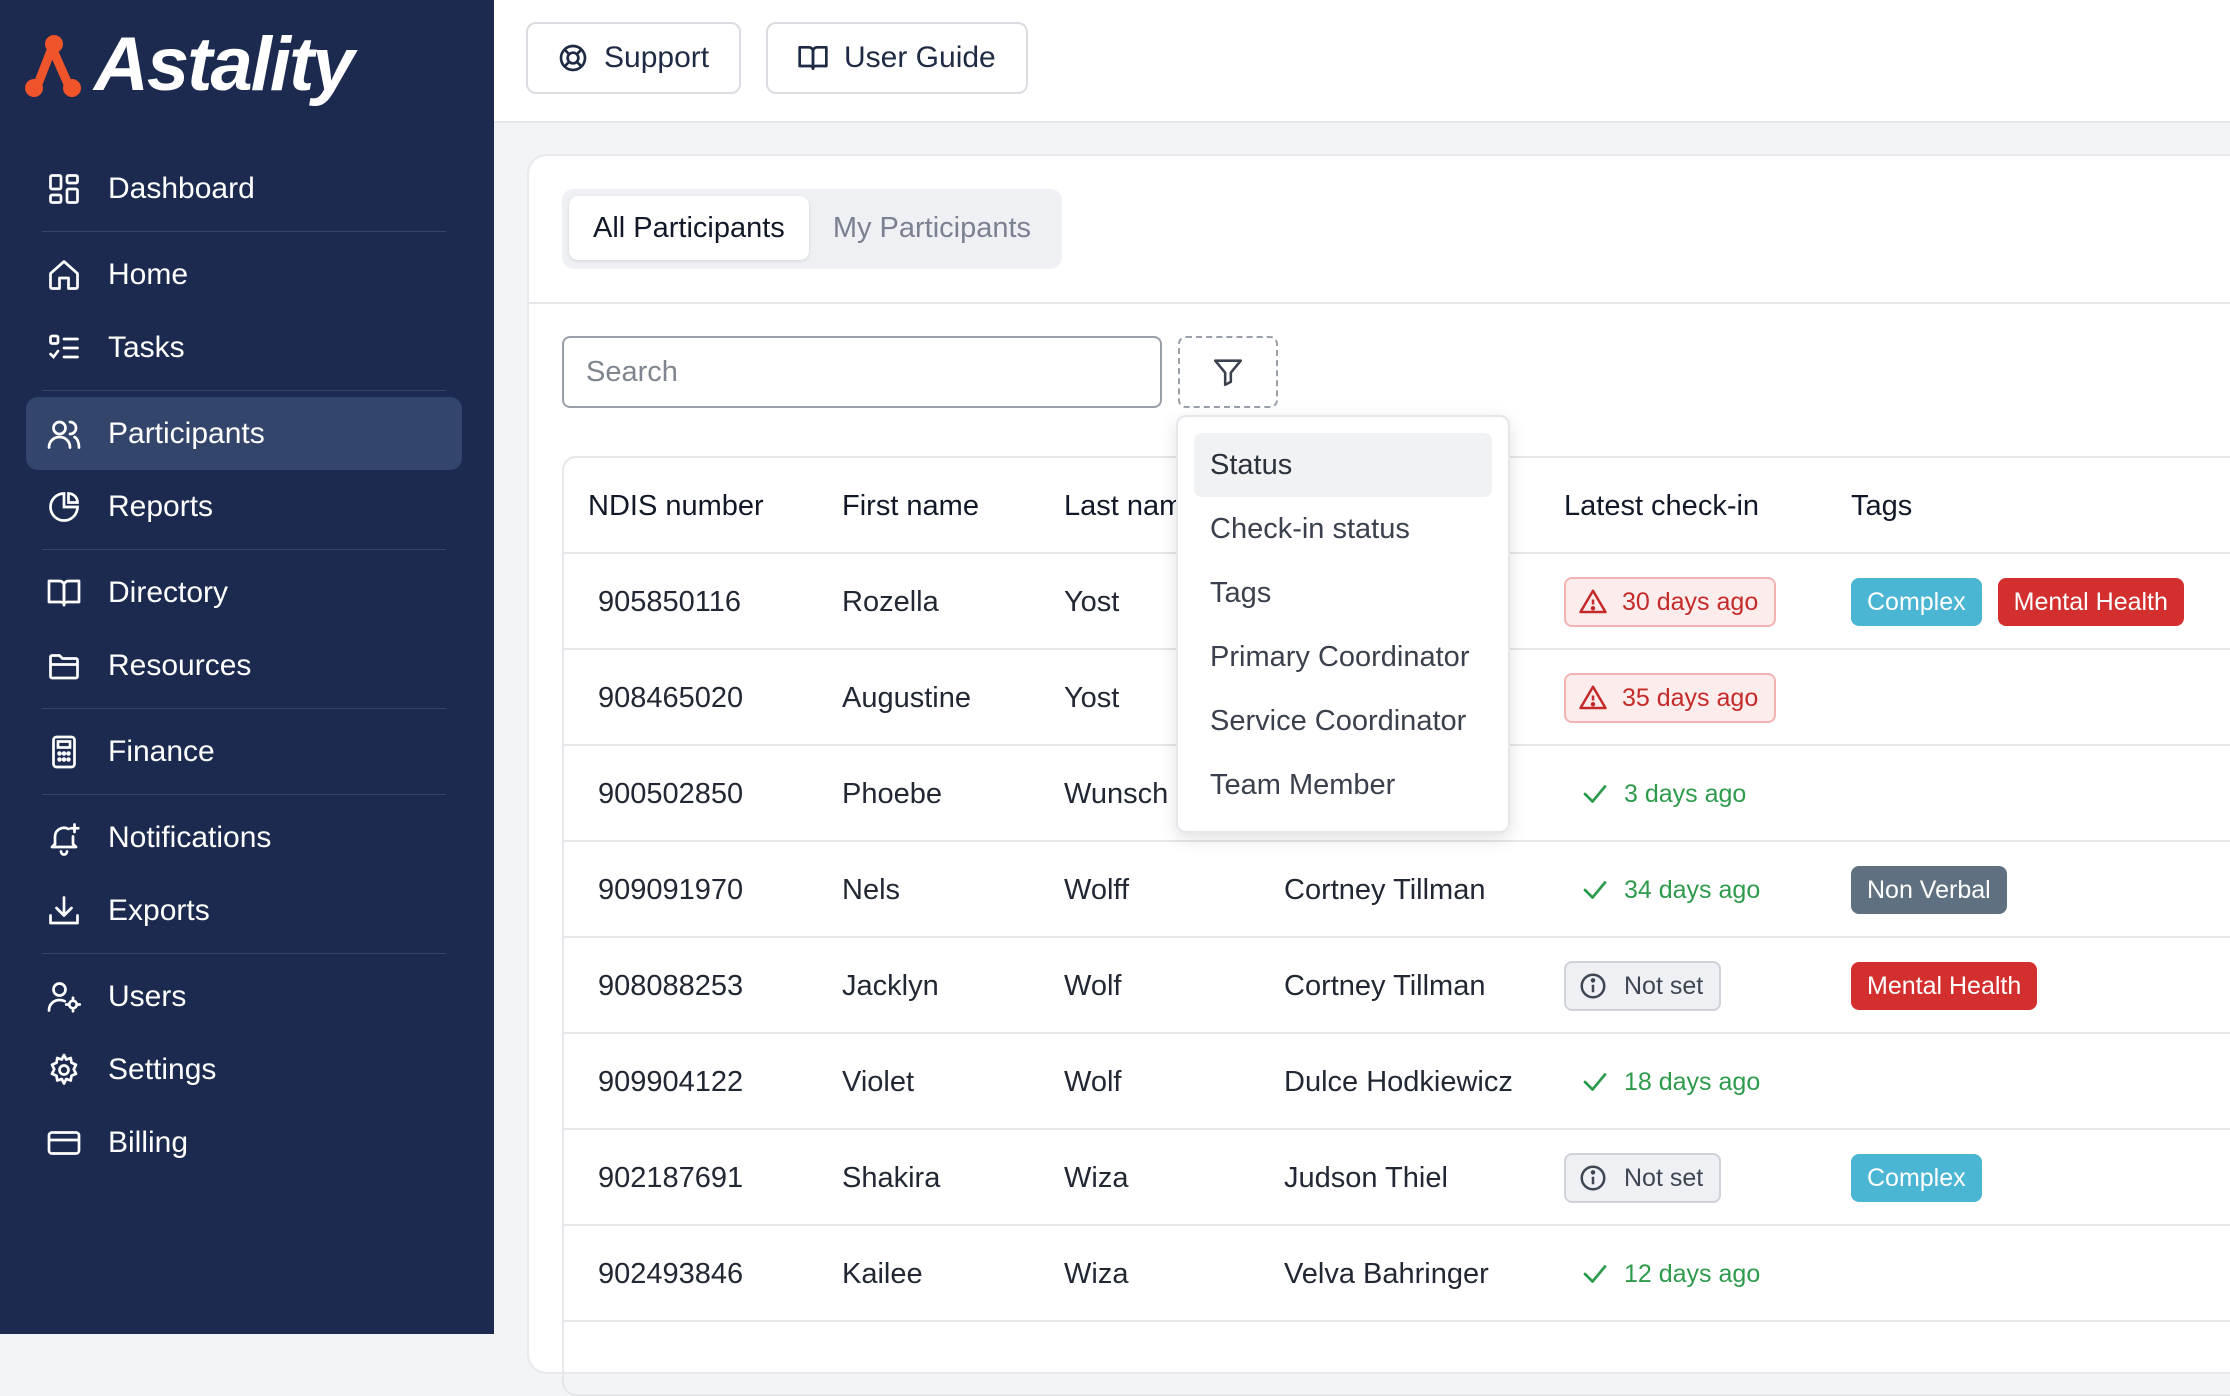  What do you see at coordinates (186, 433) in the screenshot?
I see `sidebar-item-label: Participants` at bounding box center [186, 433].